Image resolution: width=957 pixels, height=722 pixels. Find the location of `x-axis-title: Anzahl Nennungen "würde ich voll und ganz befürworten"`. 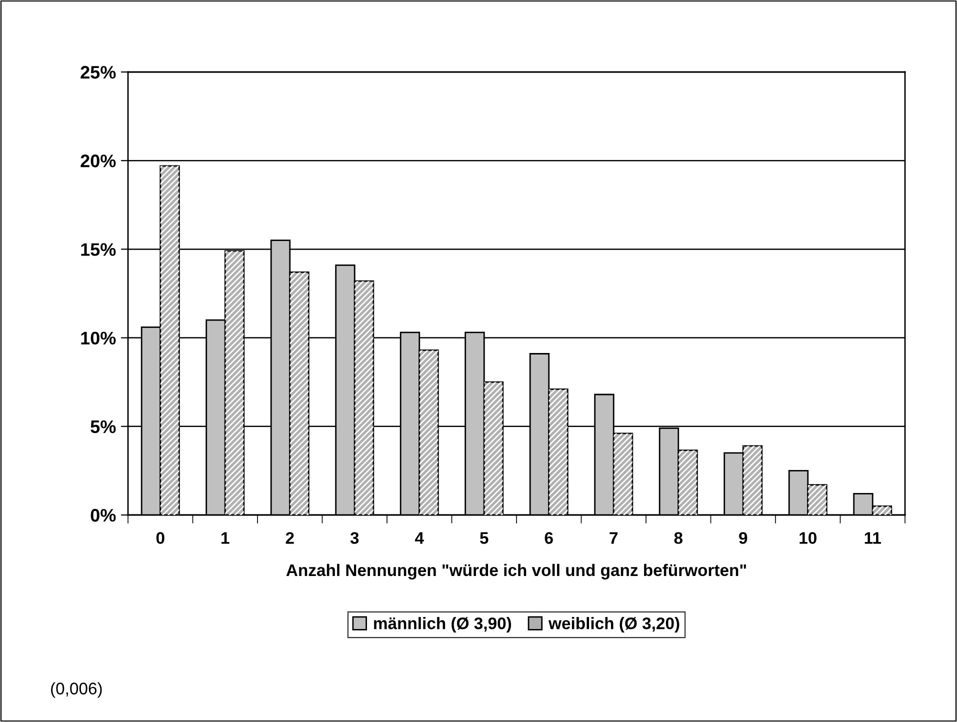

x-axis-title: Anzahl Nennungen "würde ich voll und ganz befürworten" is located at coordinates (516, 572).